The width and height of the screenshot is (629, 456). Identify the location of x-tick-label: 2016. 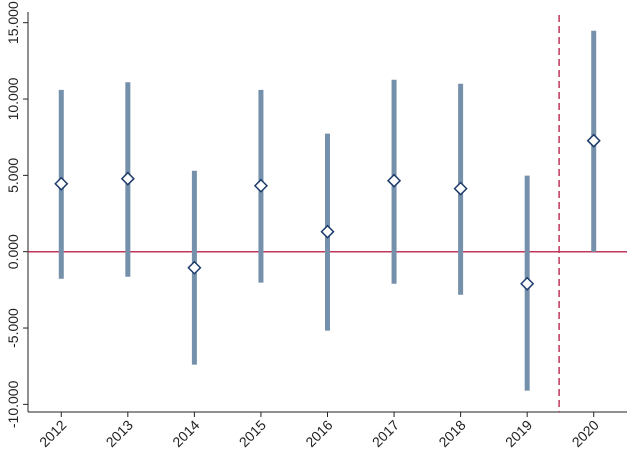
(318, 433).